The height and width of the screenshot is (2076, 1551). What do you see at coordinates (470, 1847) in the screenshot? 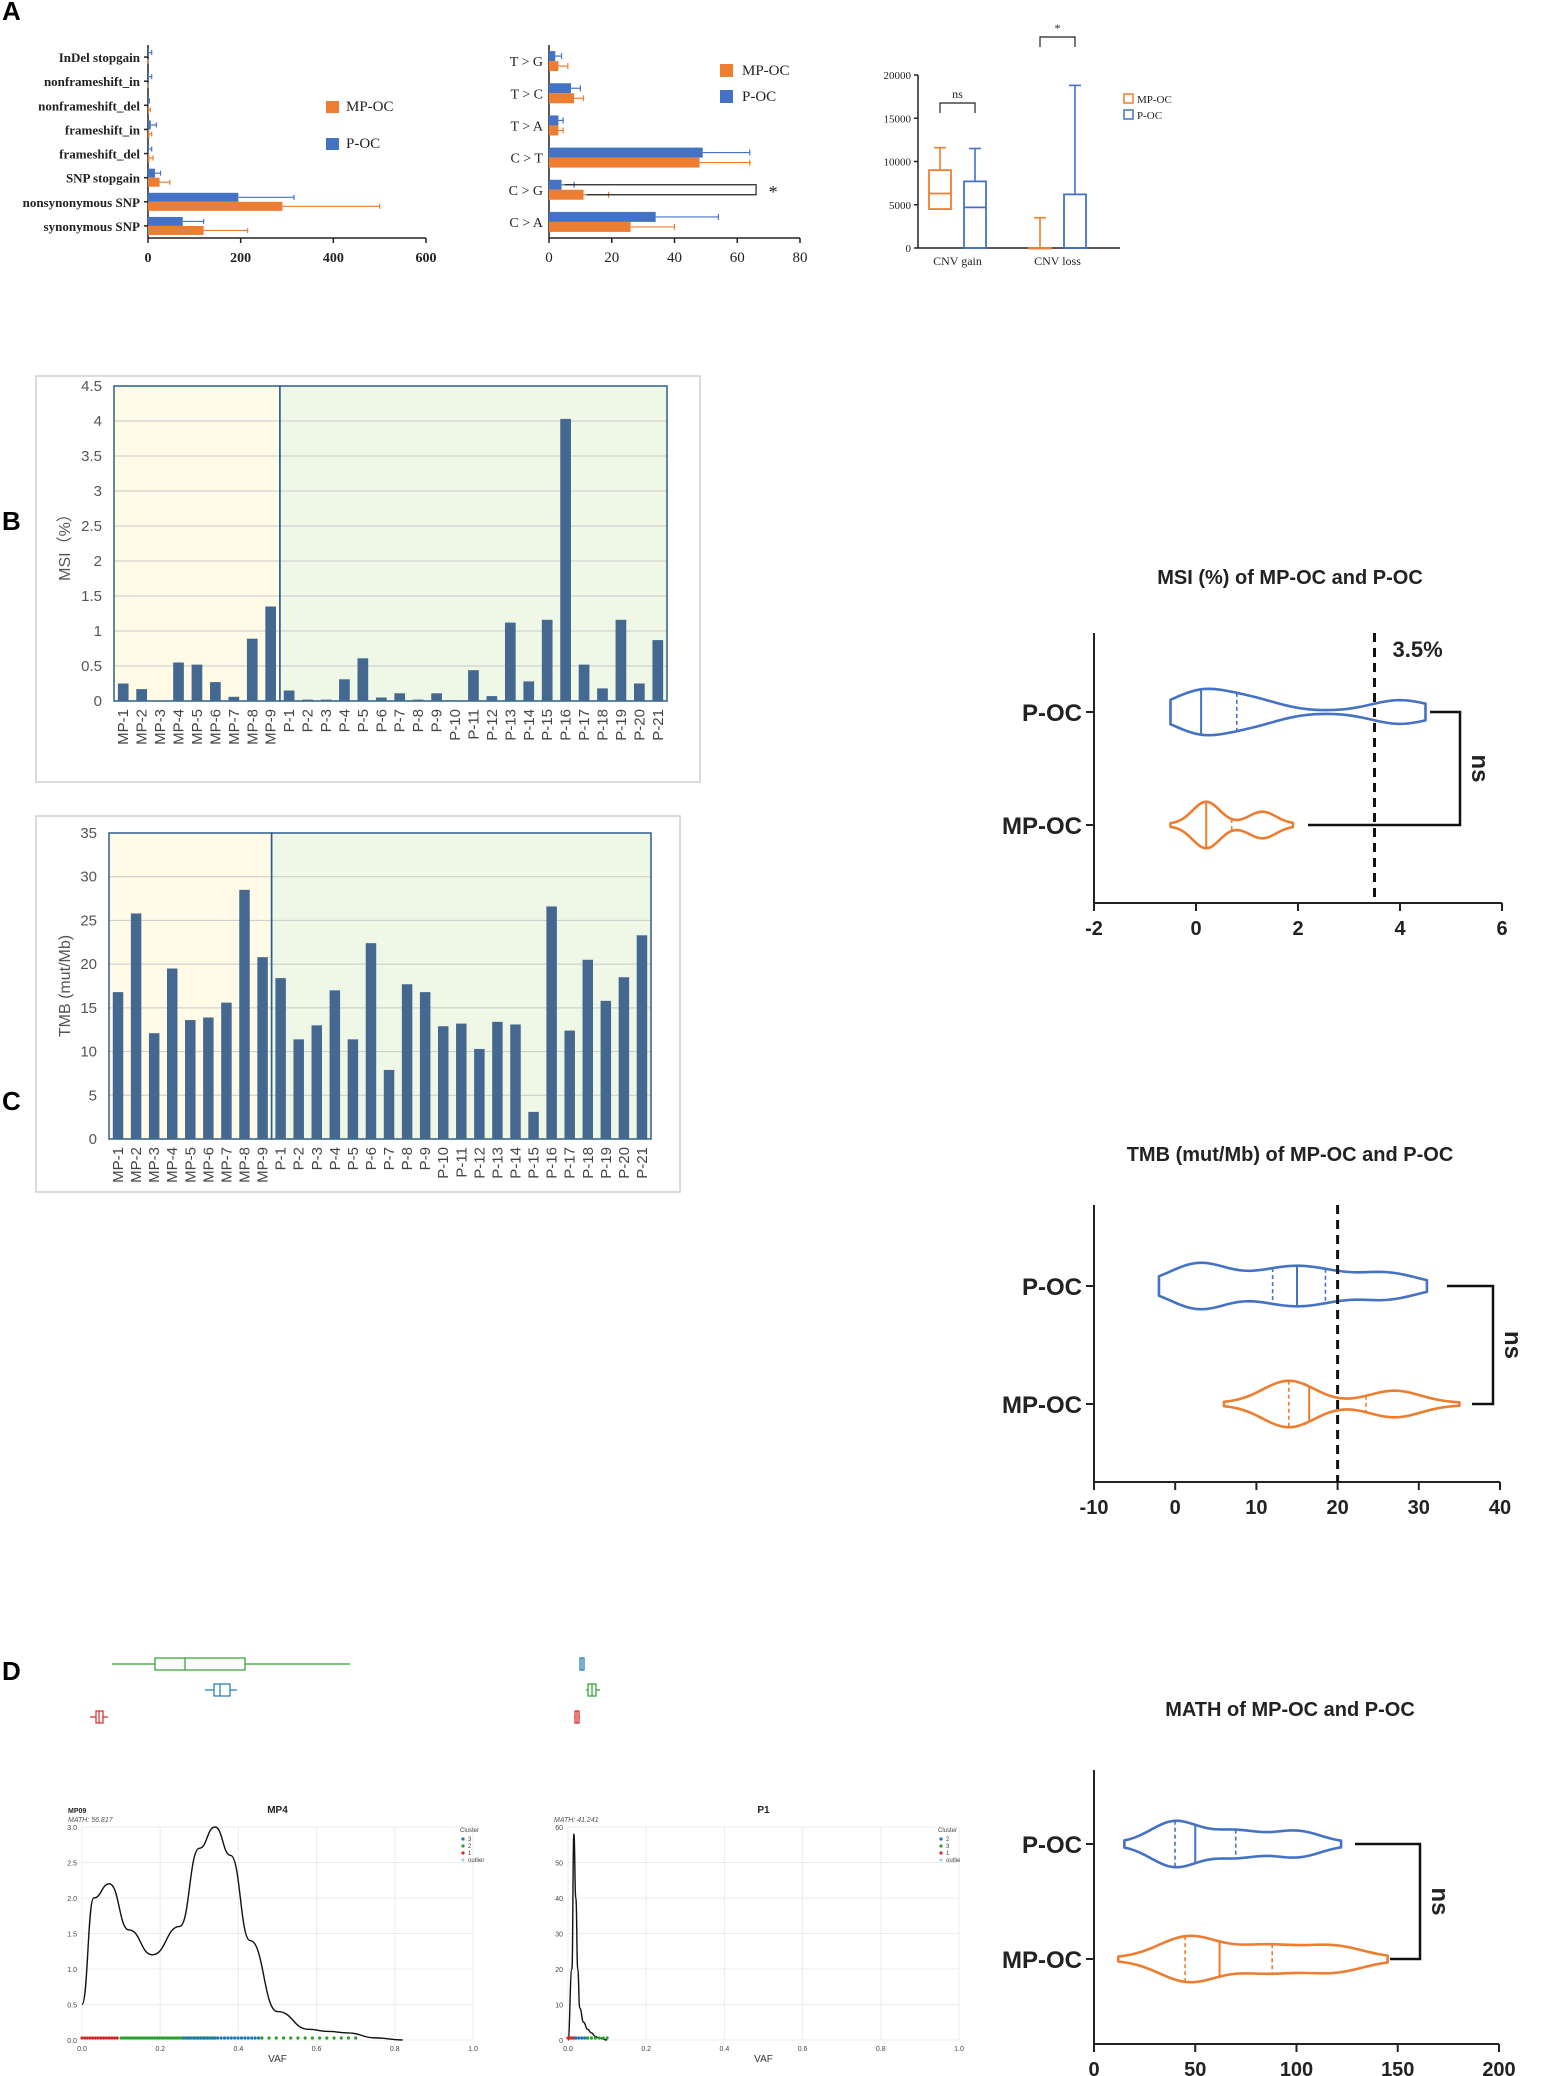
I see `d1-legend-label: 2` at bounding box center [470, 1847].